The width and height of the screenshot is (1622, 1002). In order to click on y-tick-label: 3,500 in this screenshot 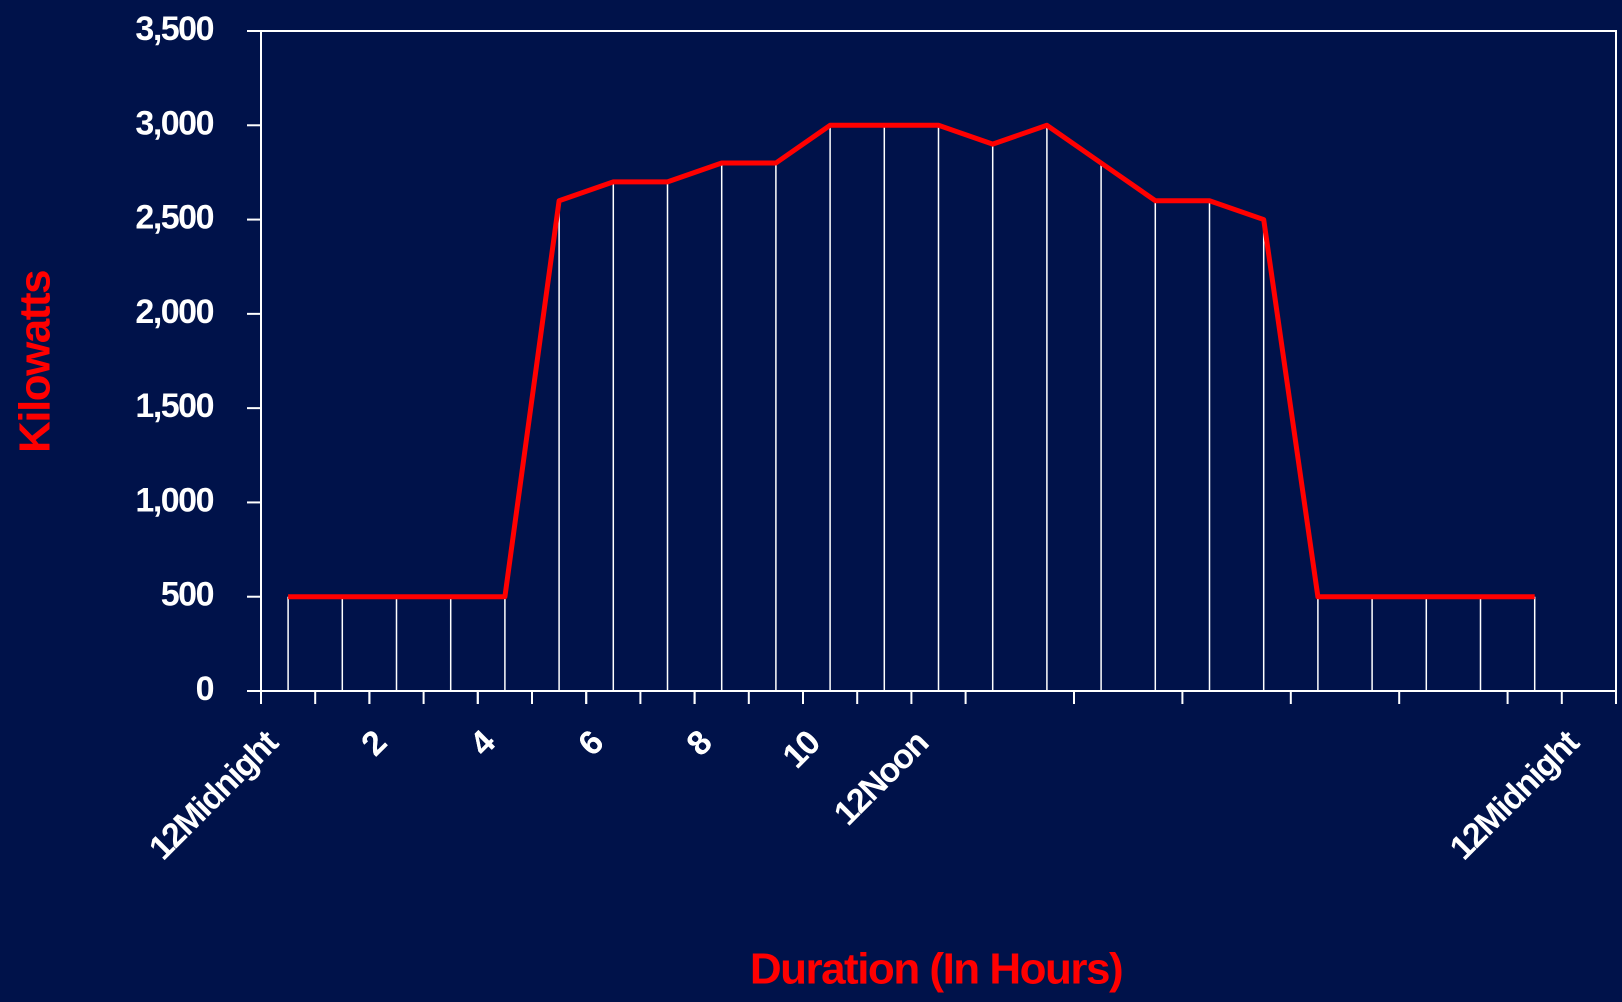, I will do `click(174, 29)`.